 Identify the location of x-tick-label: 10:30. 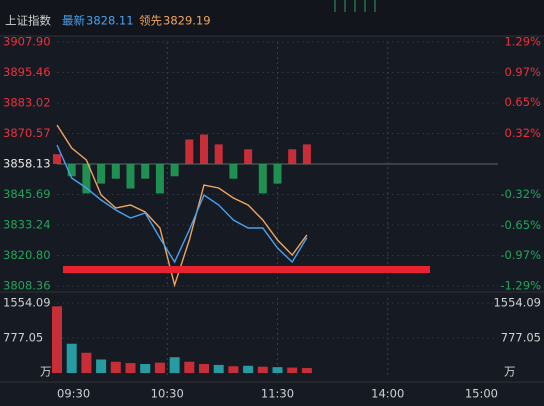
(167, 394).